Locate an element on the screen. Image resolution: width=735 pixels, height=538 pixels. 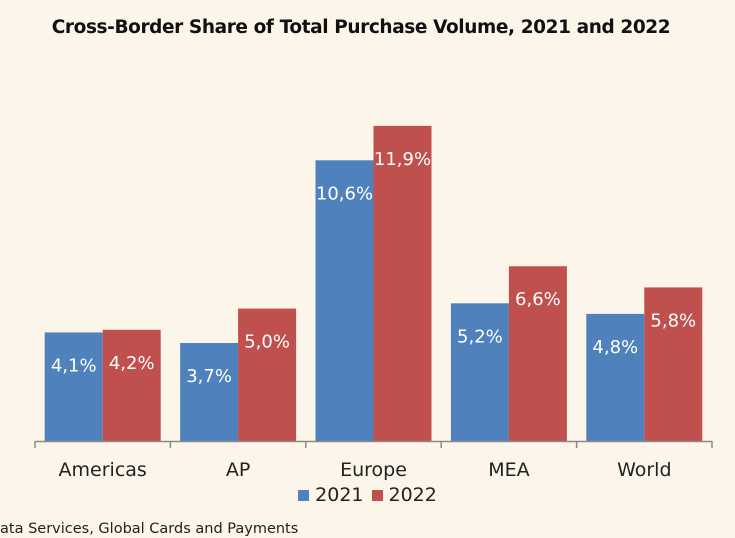
bar-world-2021 is located at coordinates (615, 377).